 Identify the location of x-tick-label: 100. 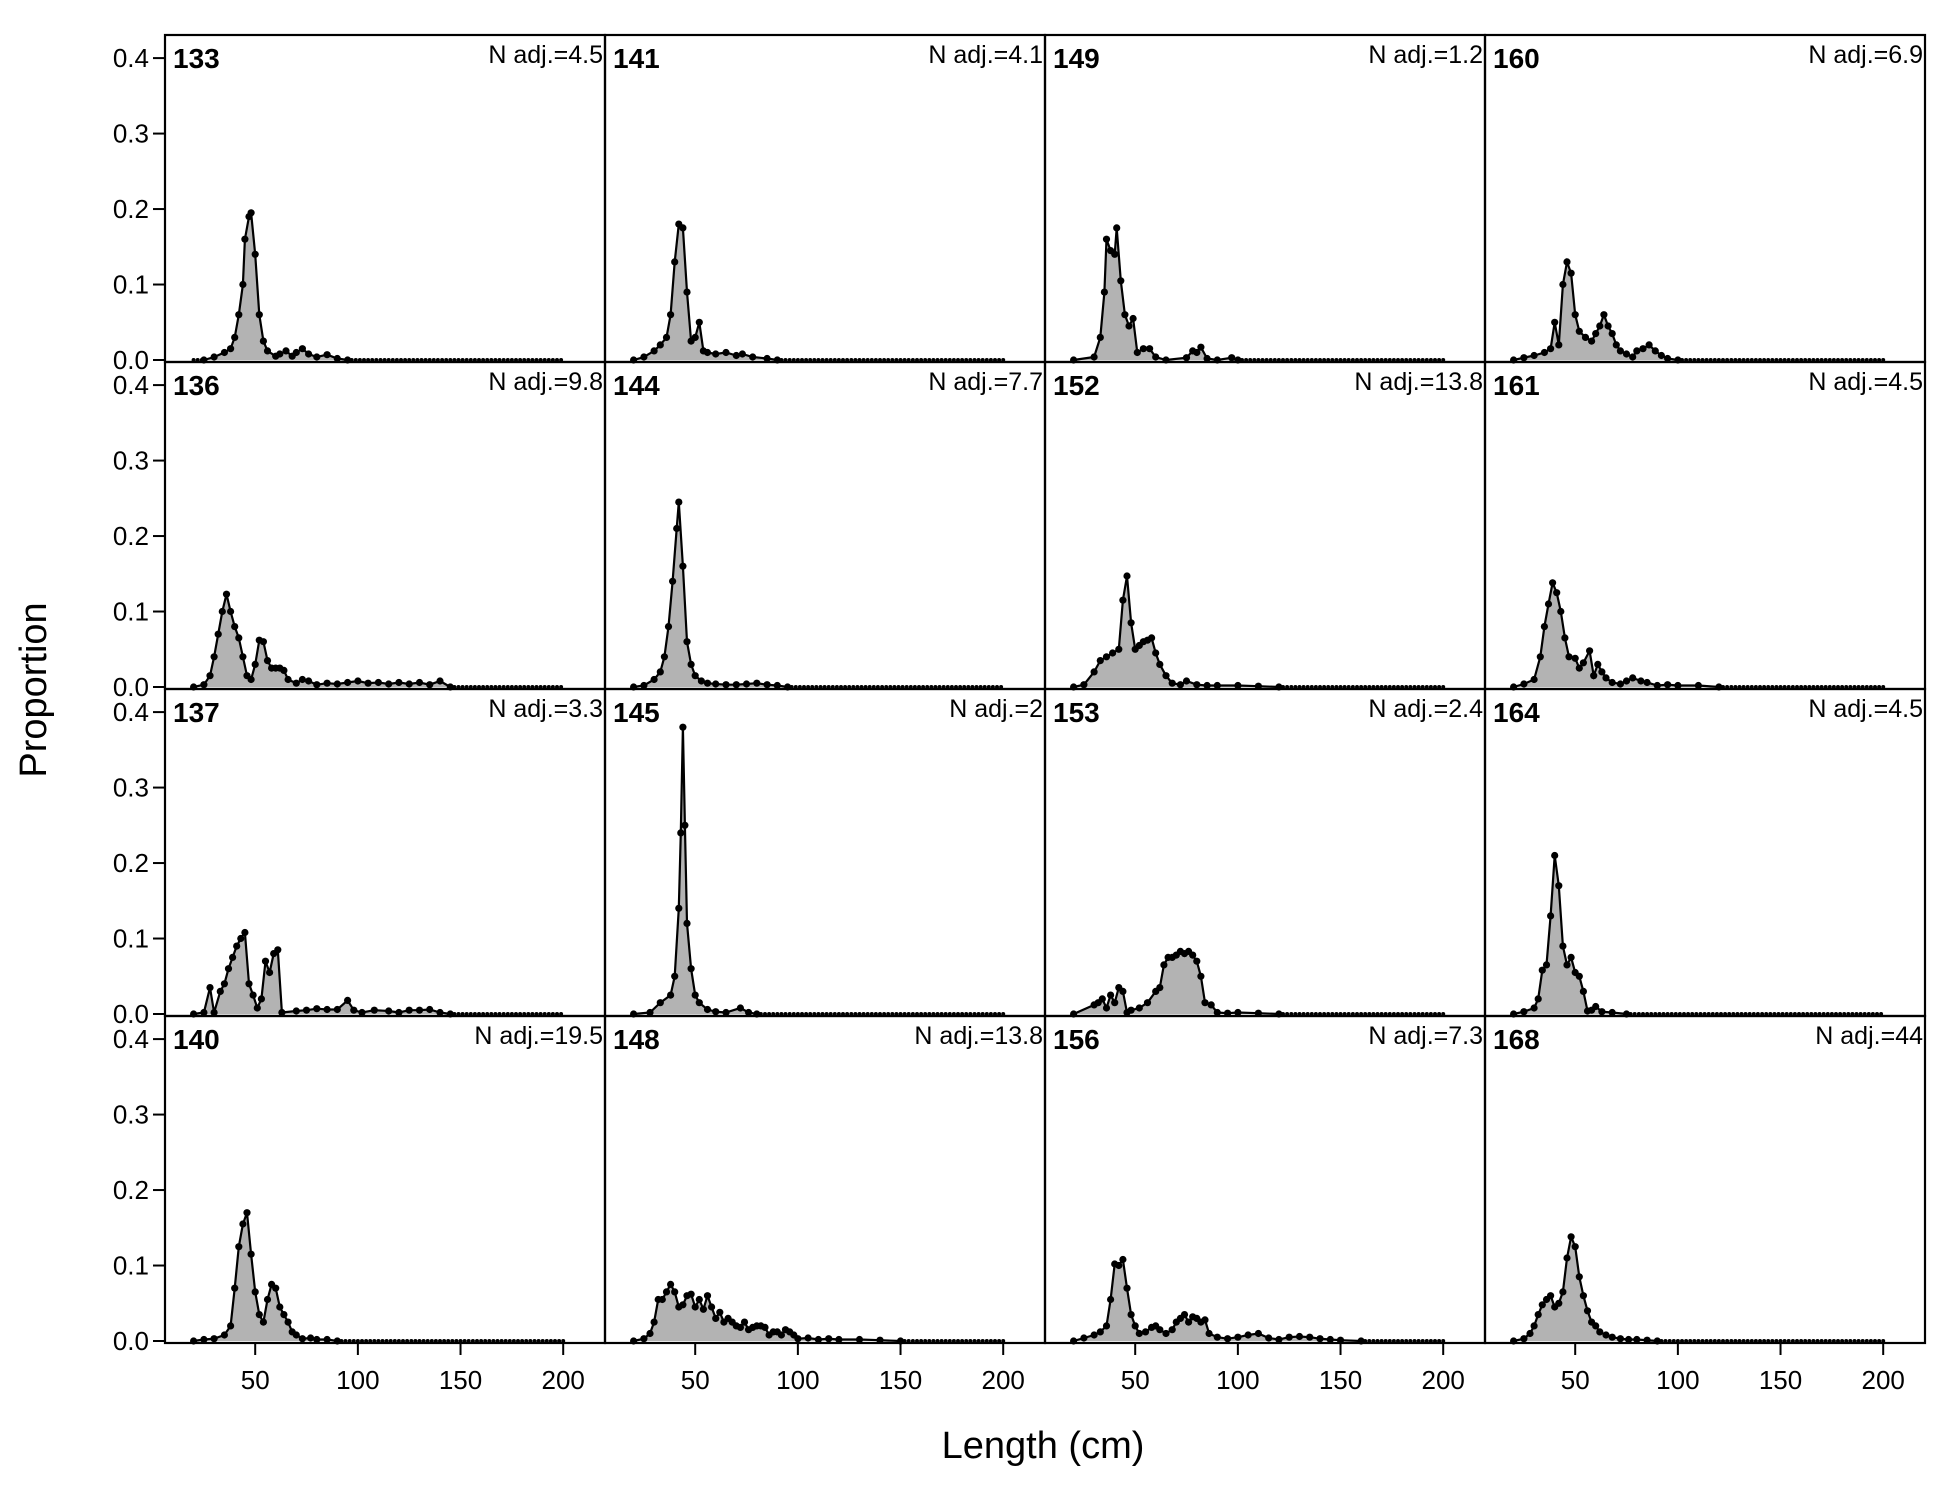
(1677, 1380).